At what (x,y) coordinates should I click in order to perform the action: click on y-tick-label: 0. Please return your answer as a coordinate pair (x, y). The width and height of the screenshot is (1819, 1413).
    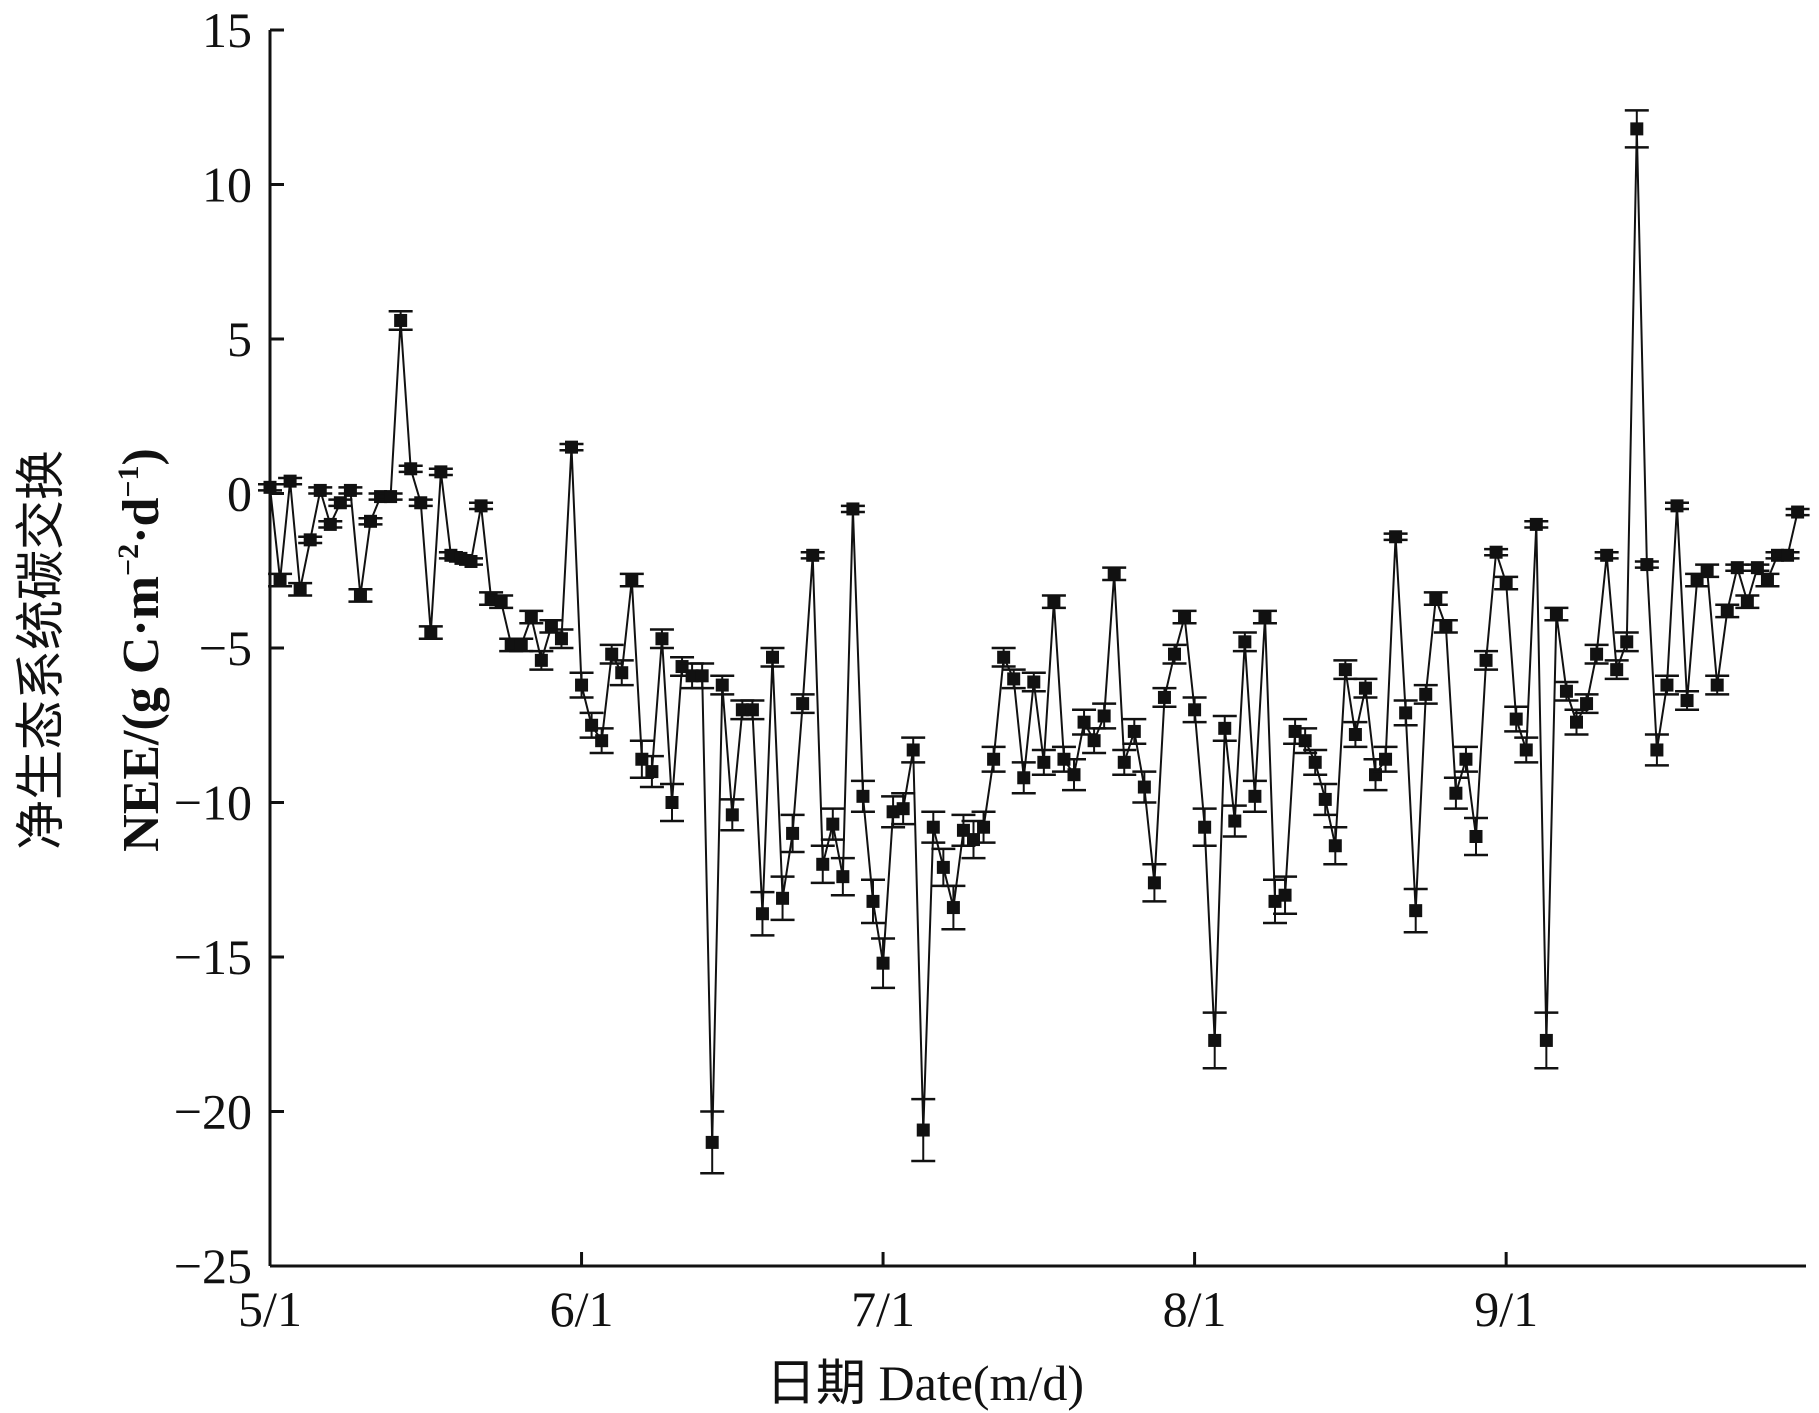
    Looking at the image, I should click on (239, 494).